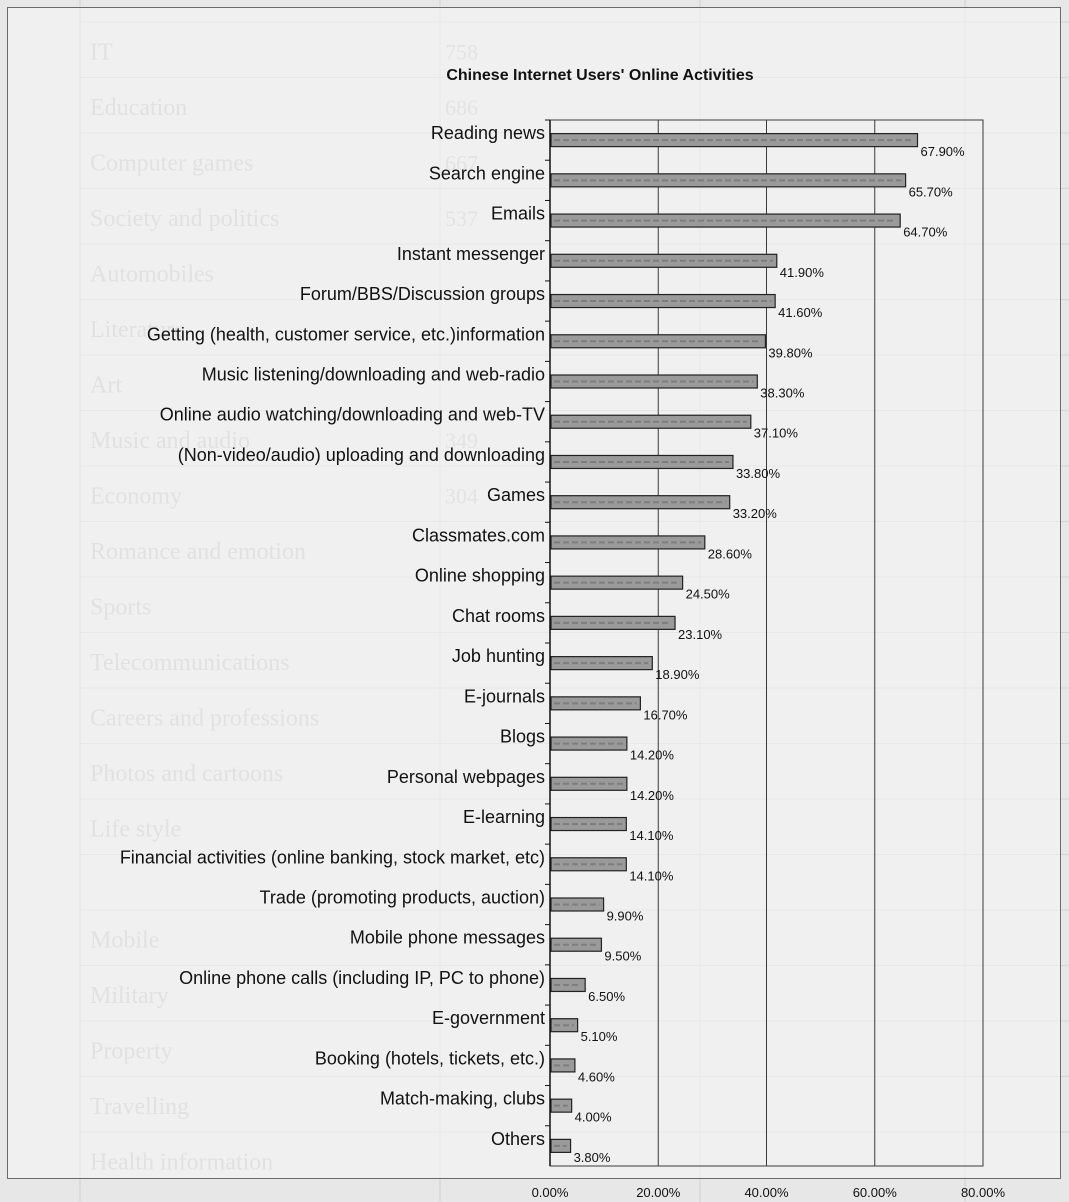  Describe the element at coordinates (487, 173) in the screenshot. I see `category-label: Search engine` at that location.